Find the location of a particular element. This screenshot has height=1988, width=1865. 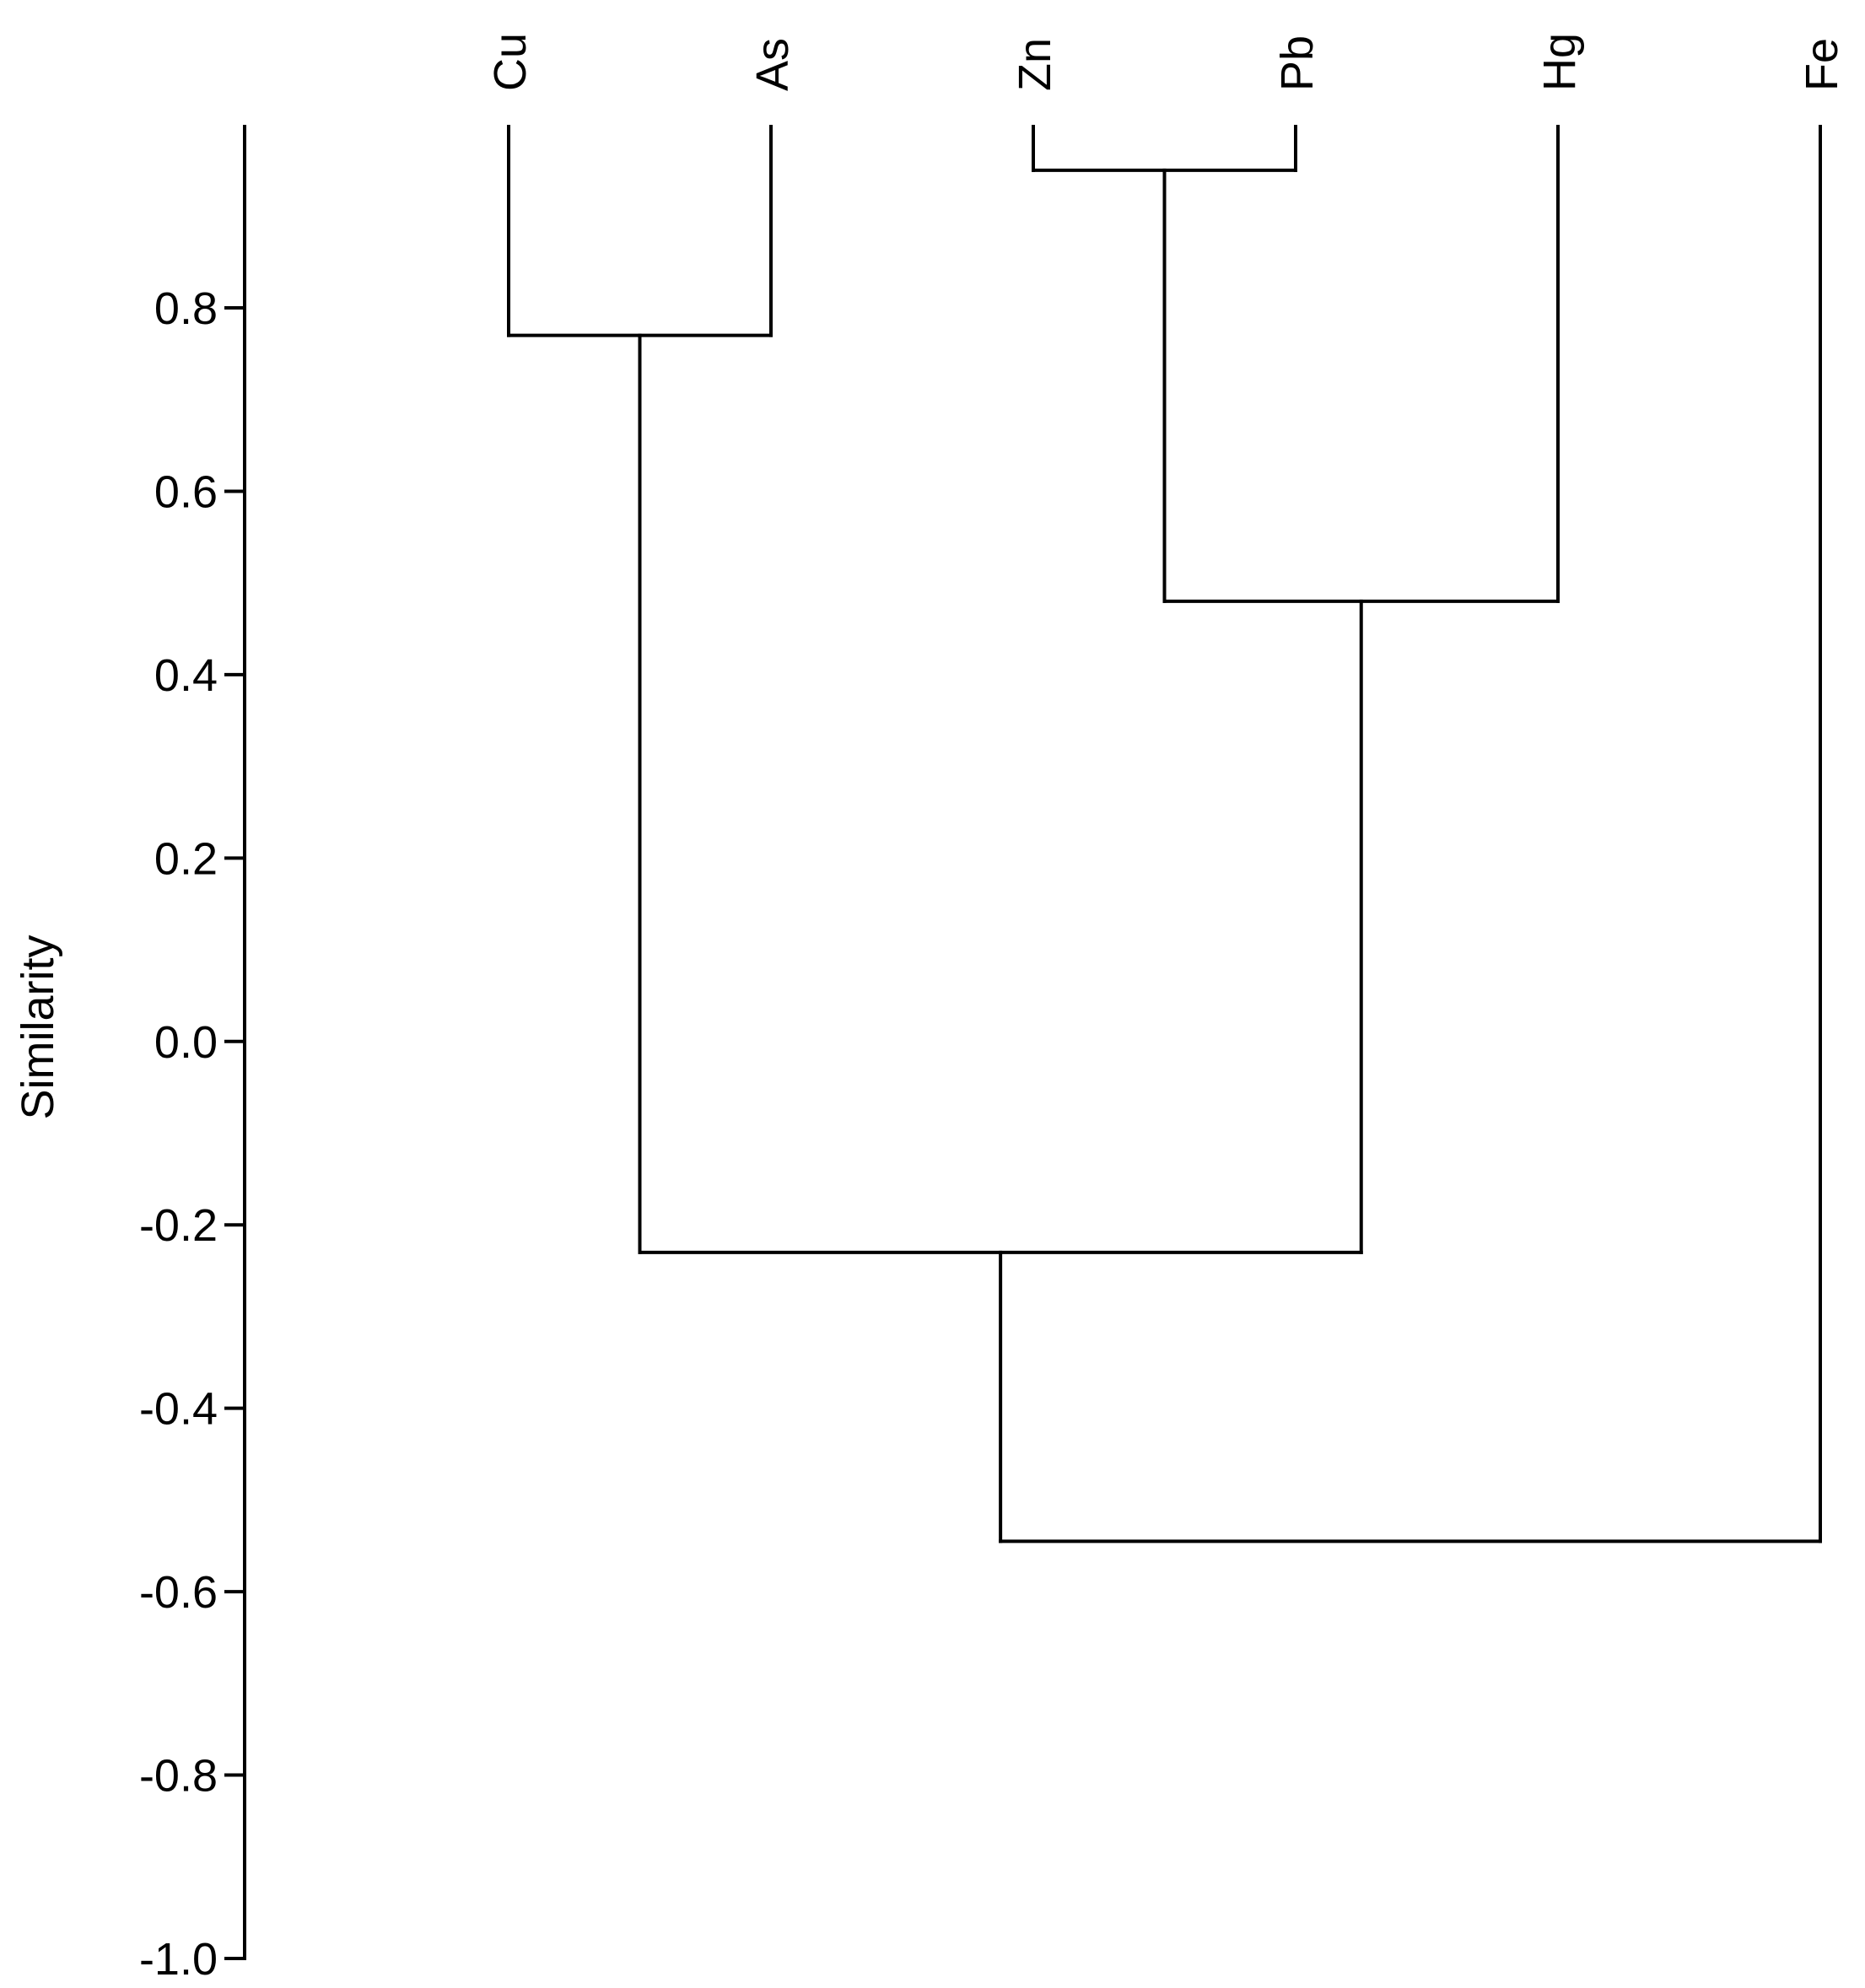

y-tick-label: 0.0 is located at coordinates (186, 1042).